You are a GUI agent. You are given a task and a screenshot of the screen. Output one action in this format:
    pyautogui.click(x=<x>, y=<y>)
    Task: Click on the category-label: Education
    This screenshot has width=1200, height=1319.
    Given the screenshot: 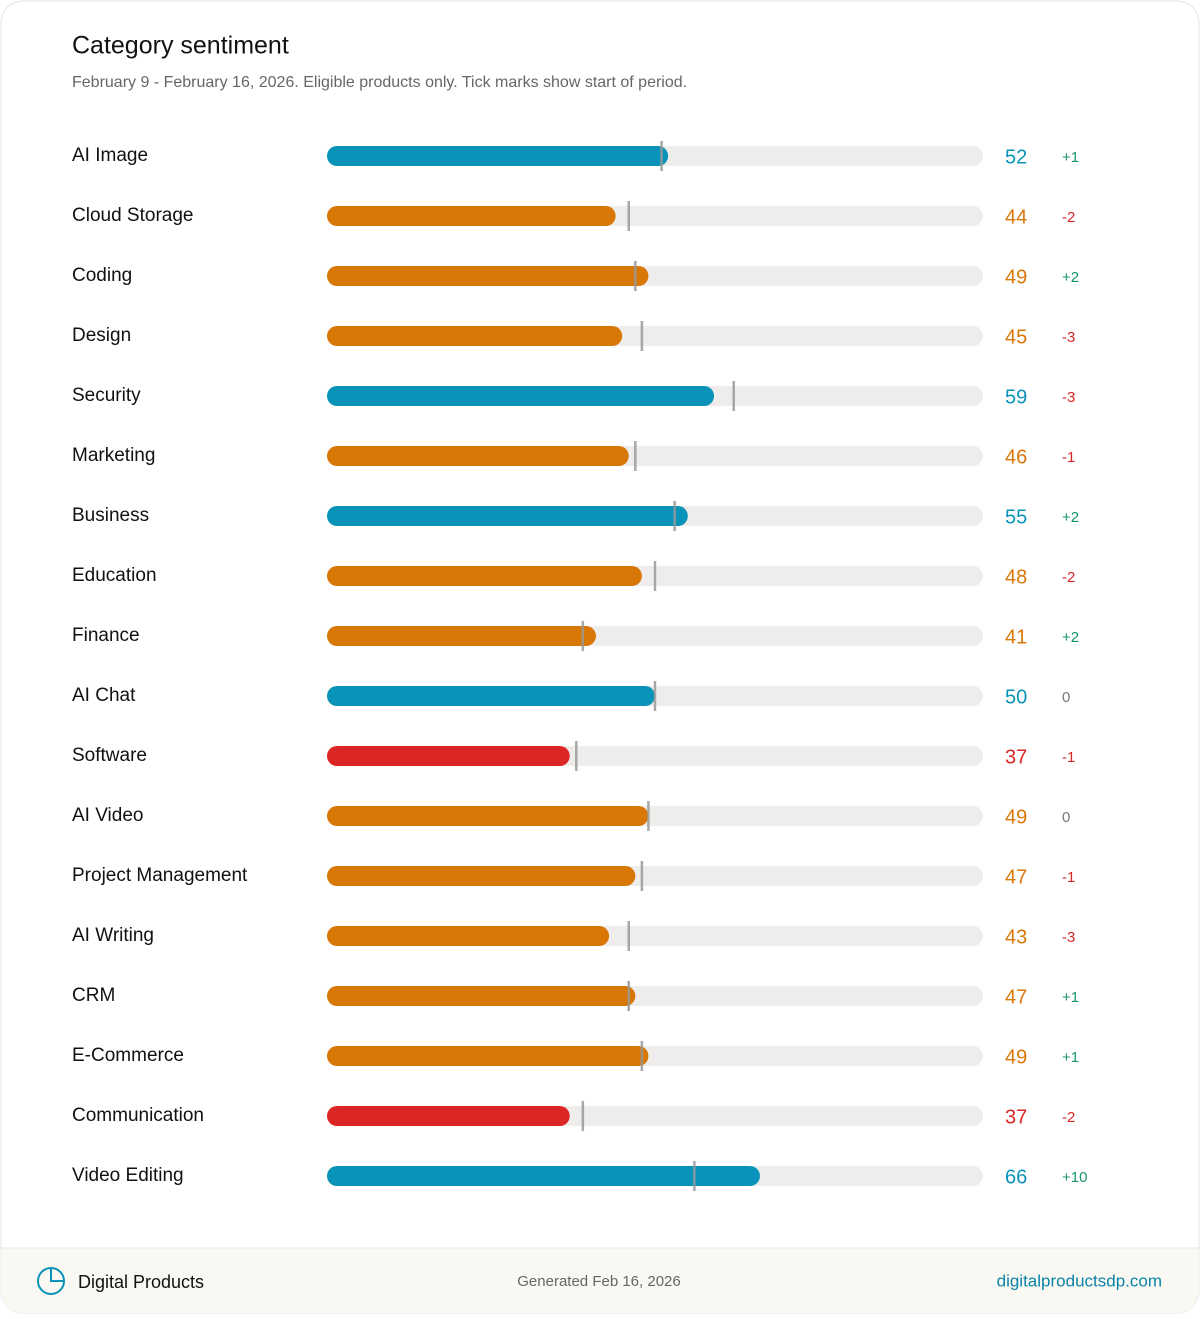 What is the action you would take?
    pyautogui.click(x=114, y=575)
    